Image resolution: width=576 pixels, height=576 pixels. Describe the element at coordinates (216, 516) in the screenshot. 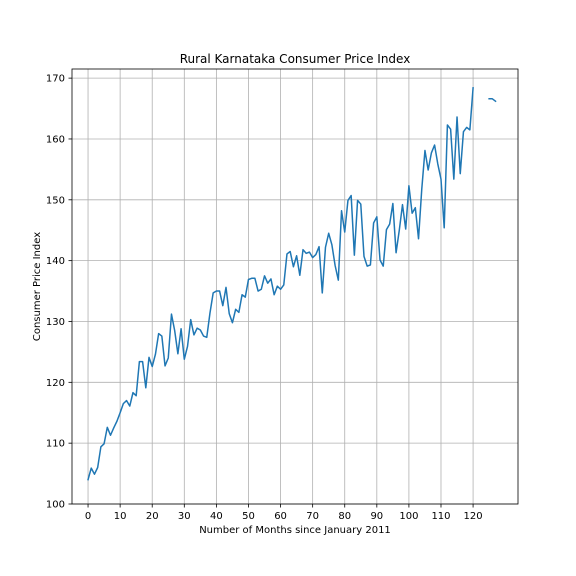

I see `x-tick-label: 40` at that location.